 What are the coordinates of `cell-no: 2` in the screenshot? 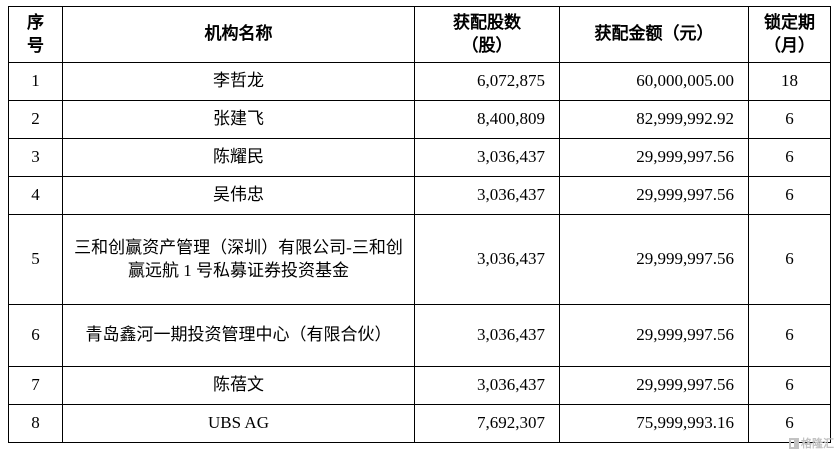 It's located at (35, 119).